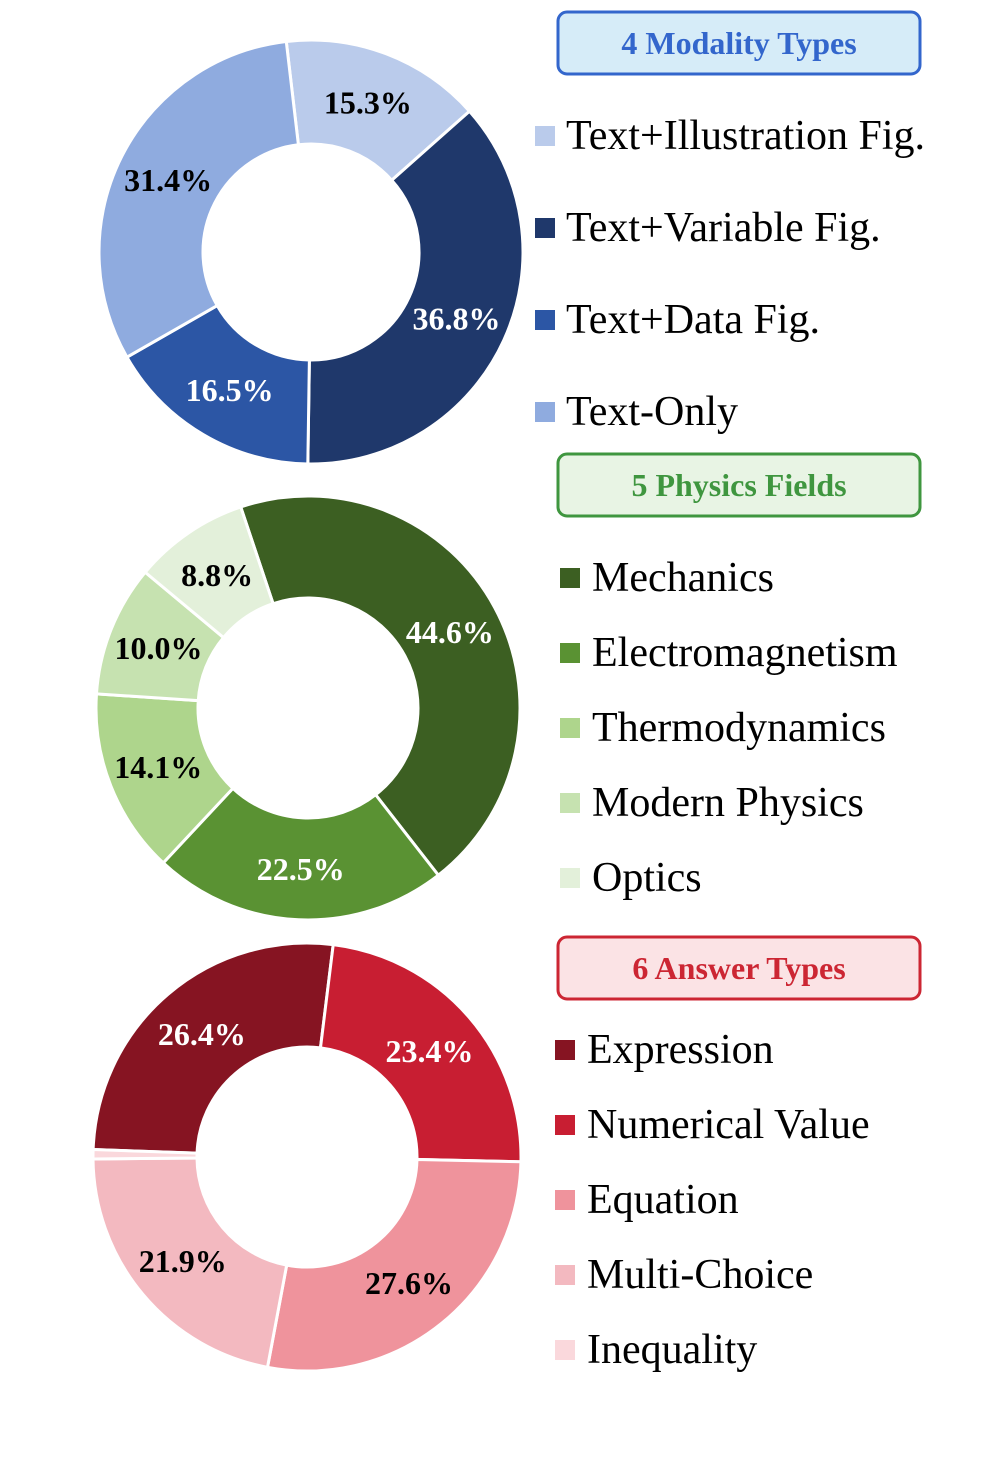  I want to click on chart-title-box: 4 Modality Types, so click(739, 43).